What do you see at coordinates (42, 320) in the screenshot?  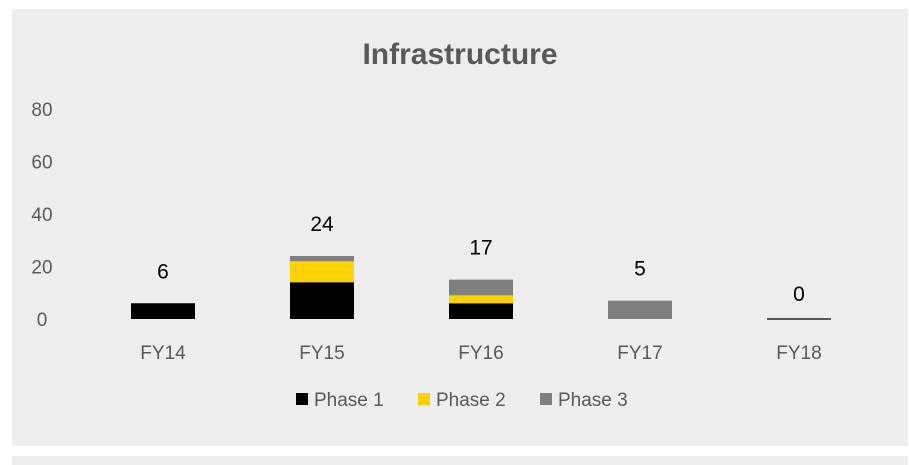 I see `y-tick-label: 0` at bounding box center [42, 320].